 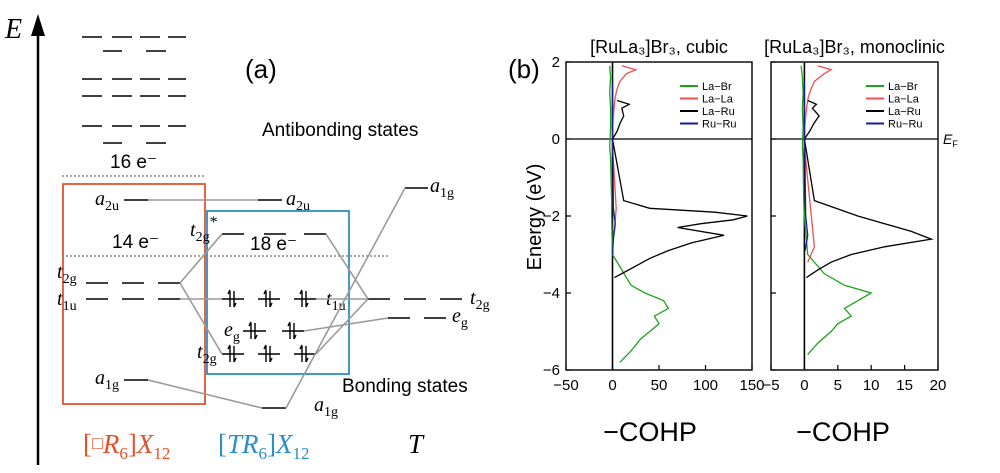 I want to click on y-tick-label: 0, so click(x=556, y=139).